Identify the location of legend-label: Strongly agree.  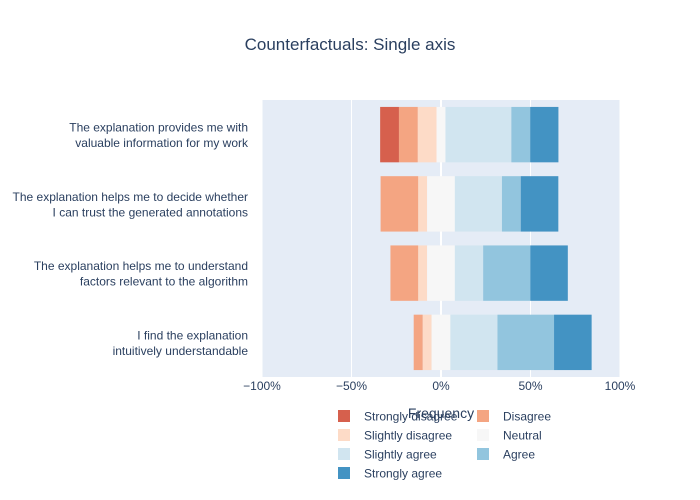
(403, 474).